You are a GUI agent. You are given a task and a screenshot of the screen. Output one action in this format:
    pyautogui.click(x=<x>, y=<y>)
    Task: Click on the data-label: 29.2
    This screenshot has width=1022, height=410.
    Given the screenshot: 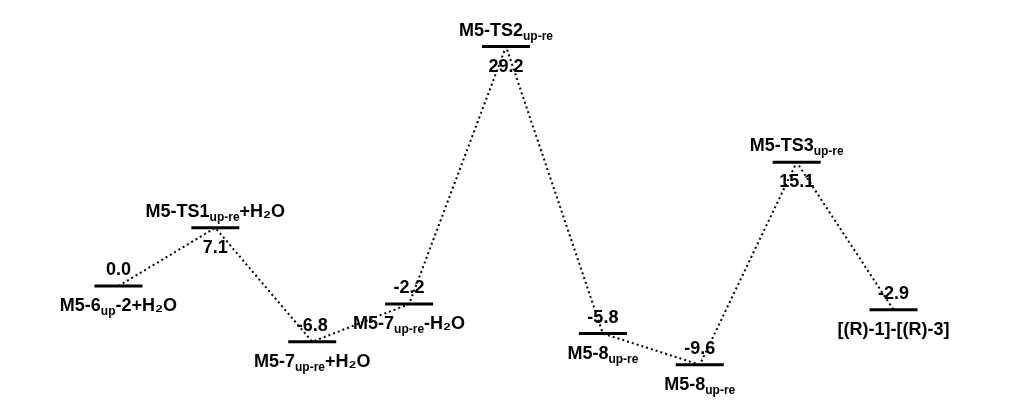 What is the action you would take?
    pyautogui.click(x=506, y=65)
    